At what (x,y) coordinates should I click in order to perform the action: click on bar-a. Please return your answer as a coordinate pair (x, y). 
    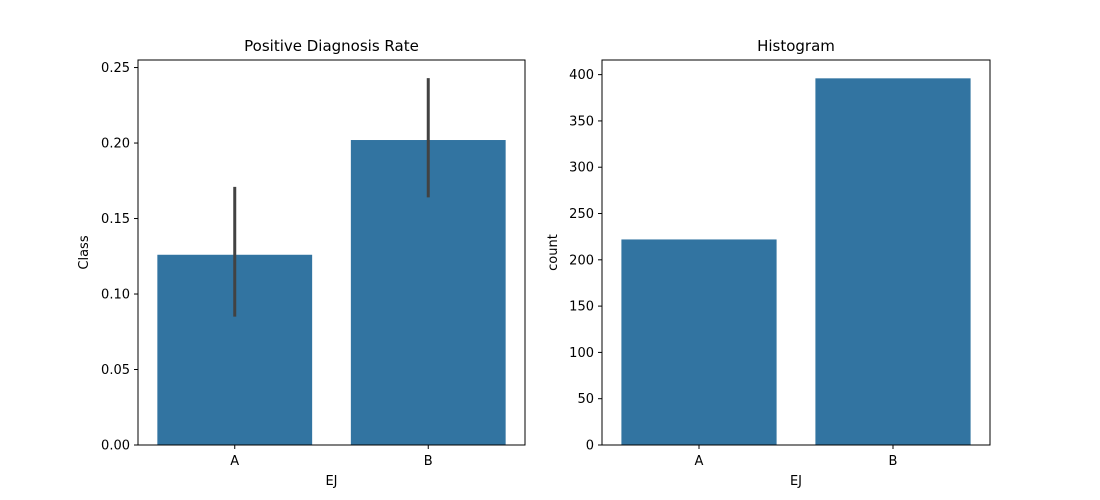
    Looking at the image, I should click on (699, 342).